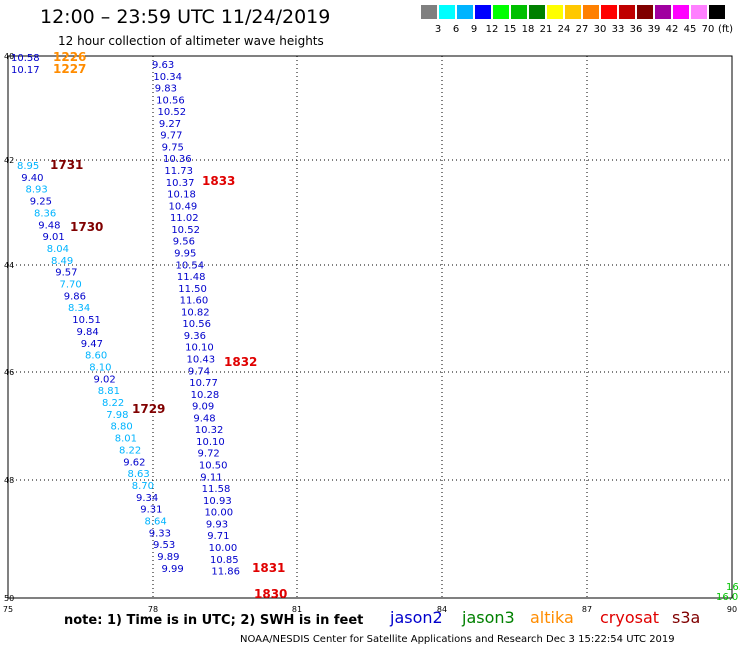 This screenshot has height=650, width=740. Describe the element at coordinates (218, 536) in the screenshot. I see `swh-value: 9.71` at that location.